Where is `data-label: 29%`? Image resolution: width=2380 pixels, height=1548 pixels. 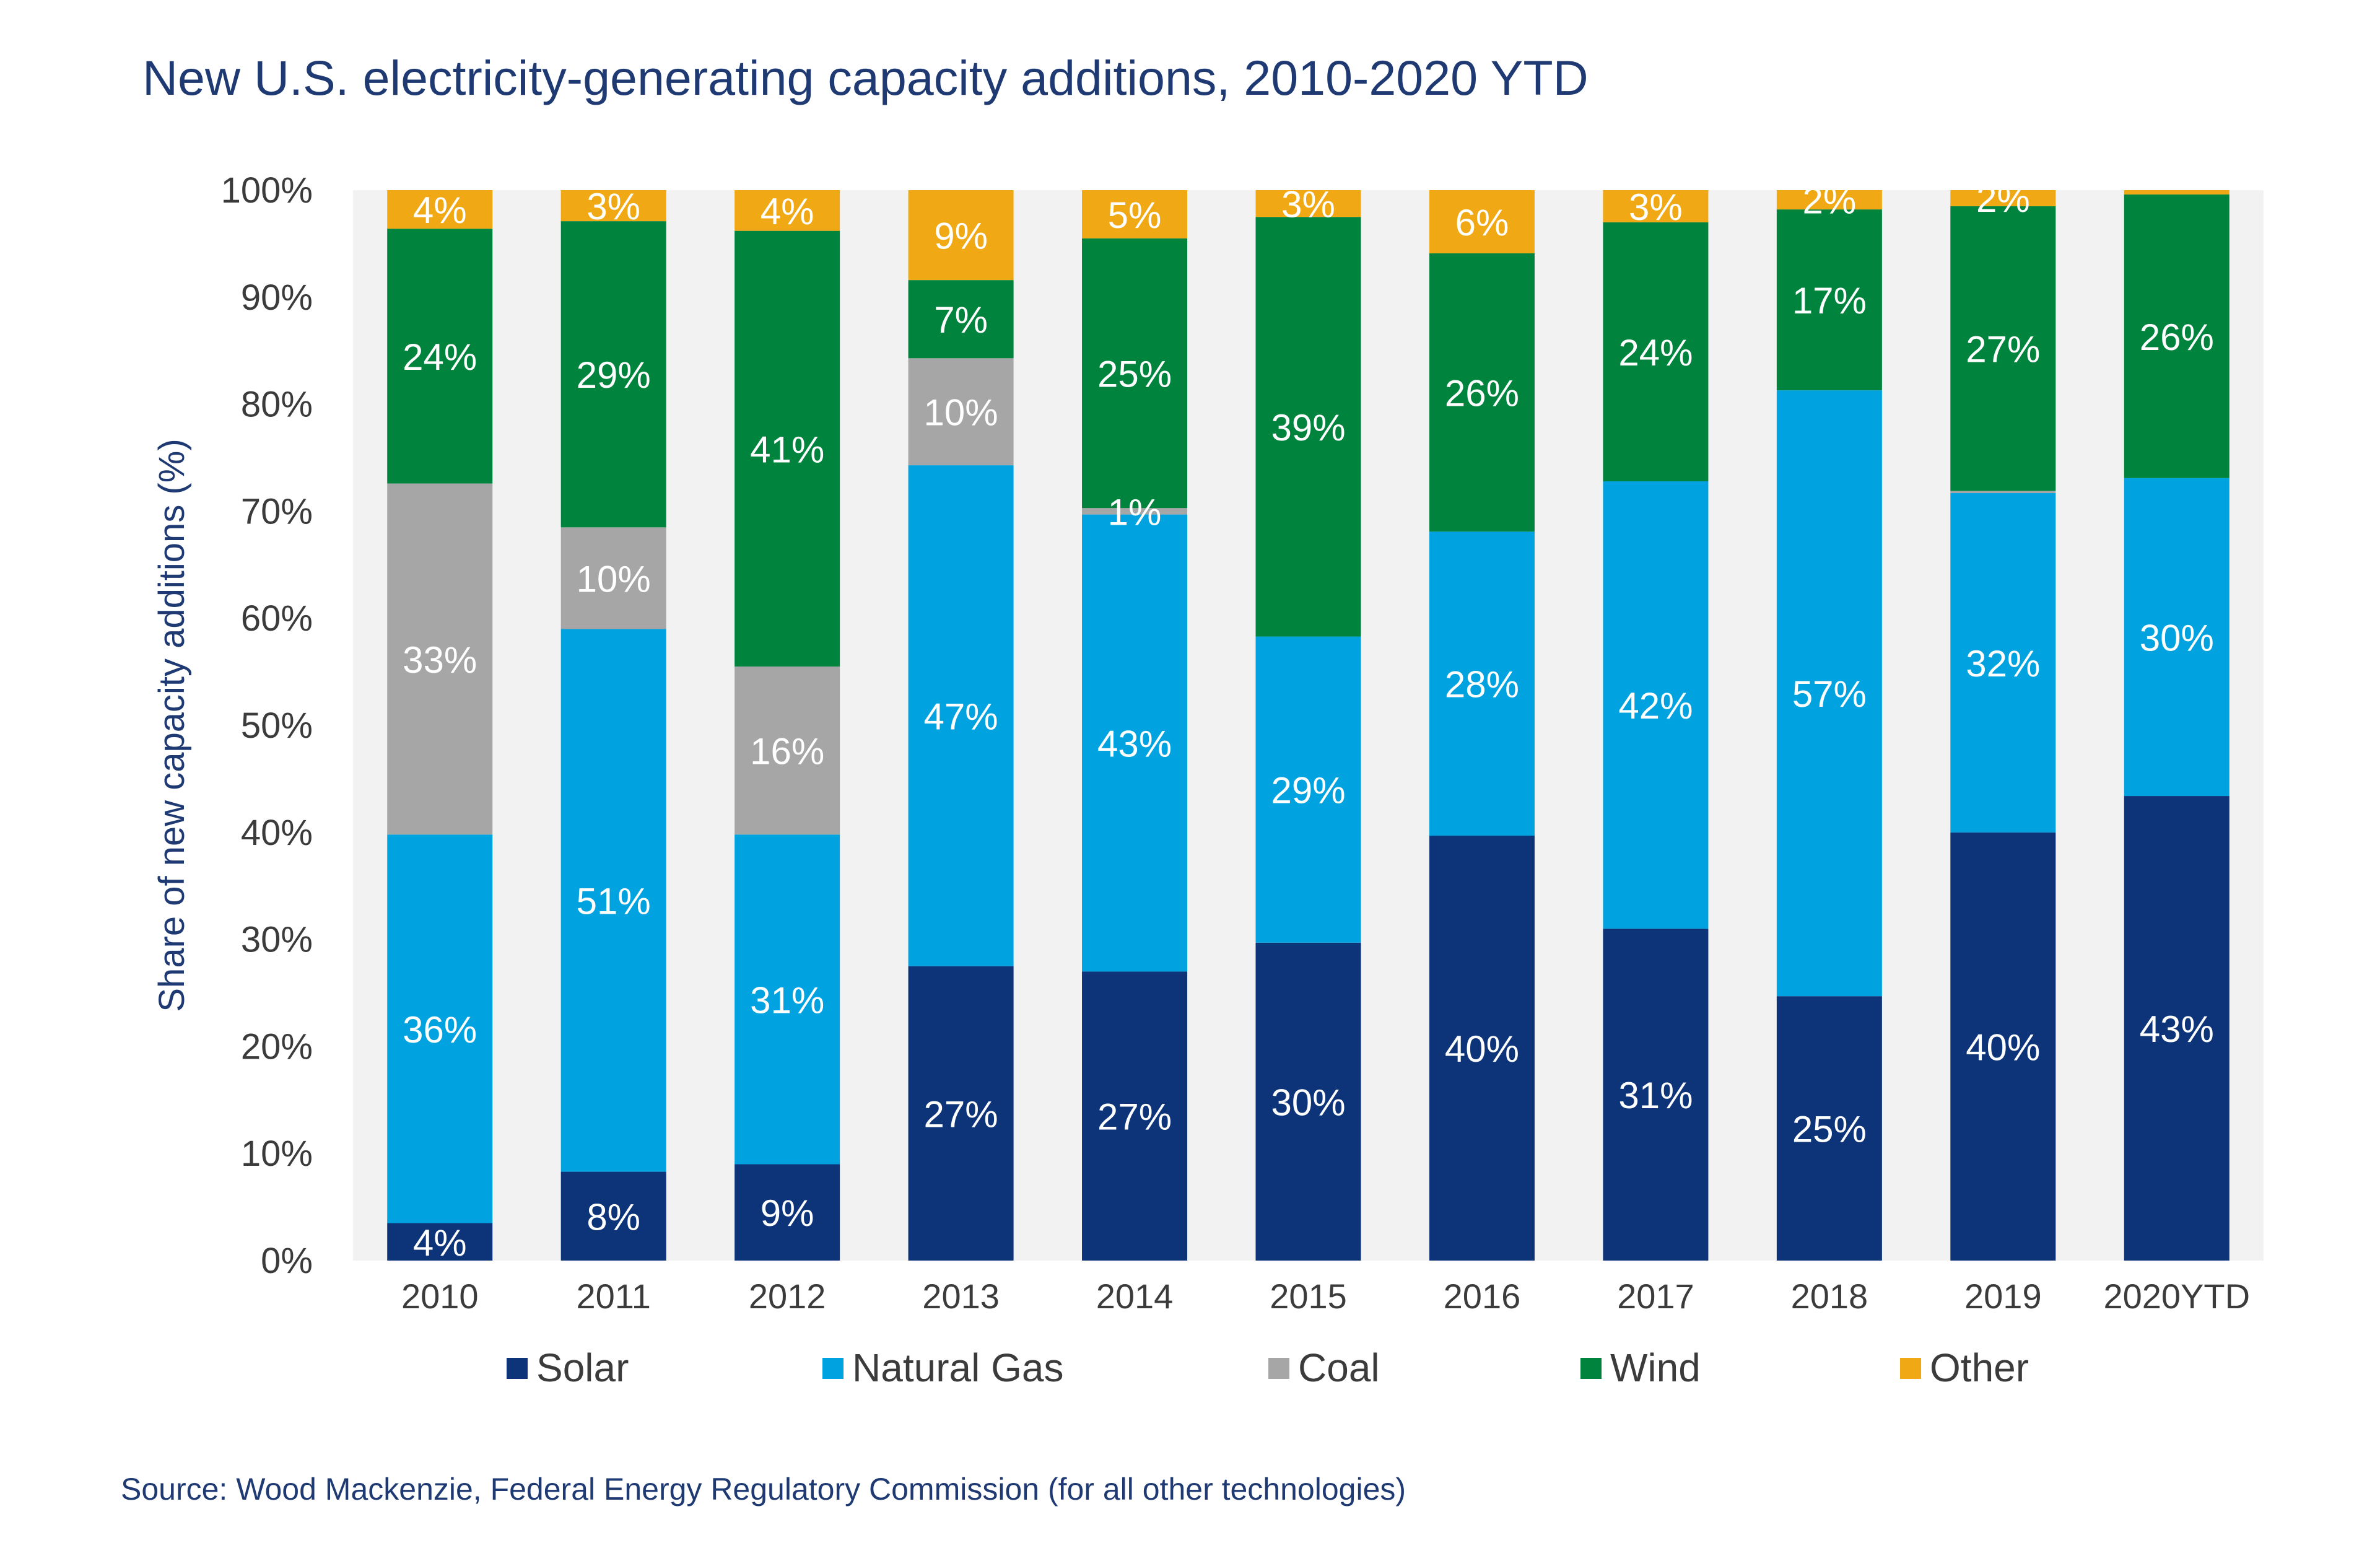
data-label: 29% is located at coordinates (614, 375).